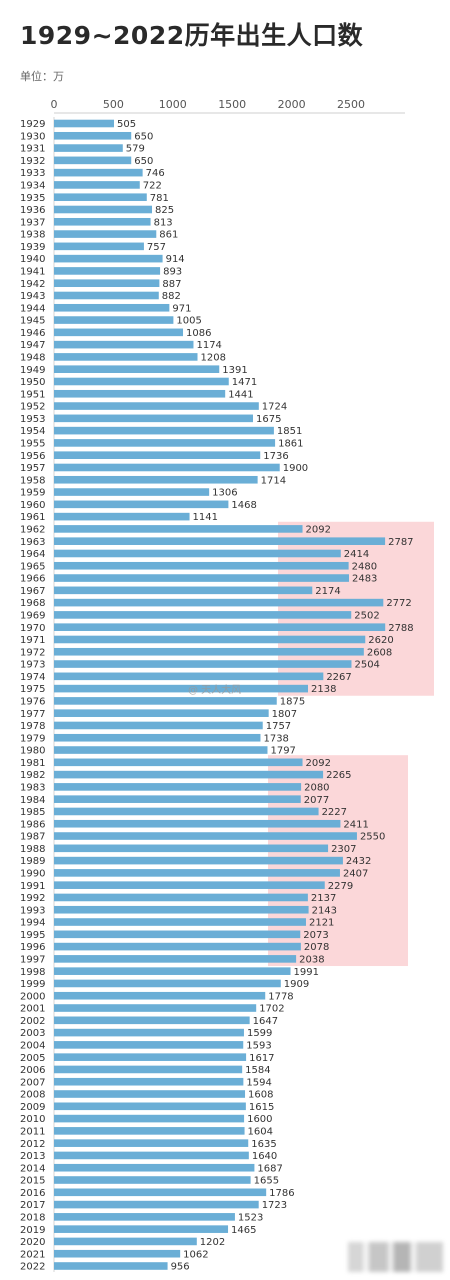 This screenshot has height=1280, width=450. What do you see at coordinates (175, 259) in the screenshot?
I see `value-label: 914` at bounding box center [175, 259].